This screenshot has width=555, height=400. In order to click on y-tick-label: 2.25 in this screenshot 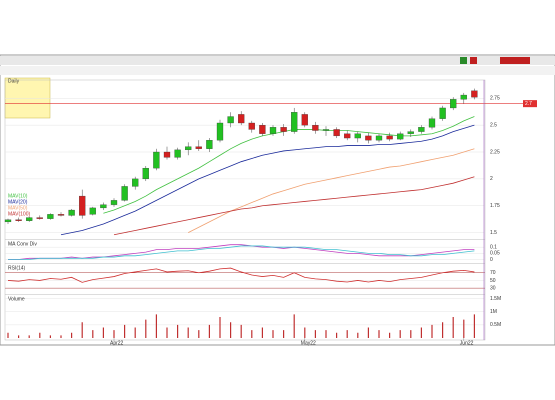, I will do `click(495, 152)`.